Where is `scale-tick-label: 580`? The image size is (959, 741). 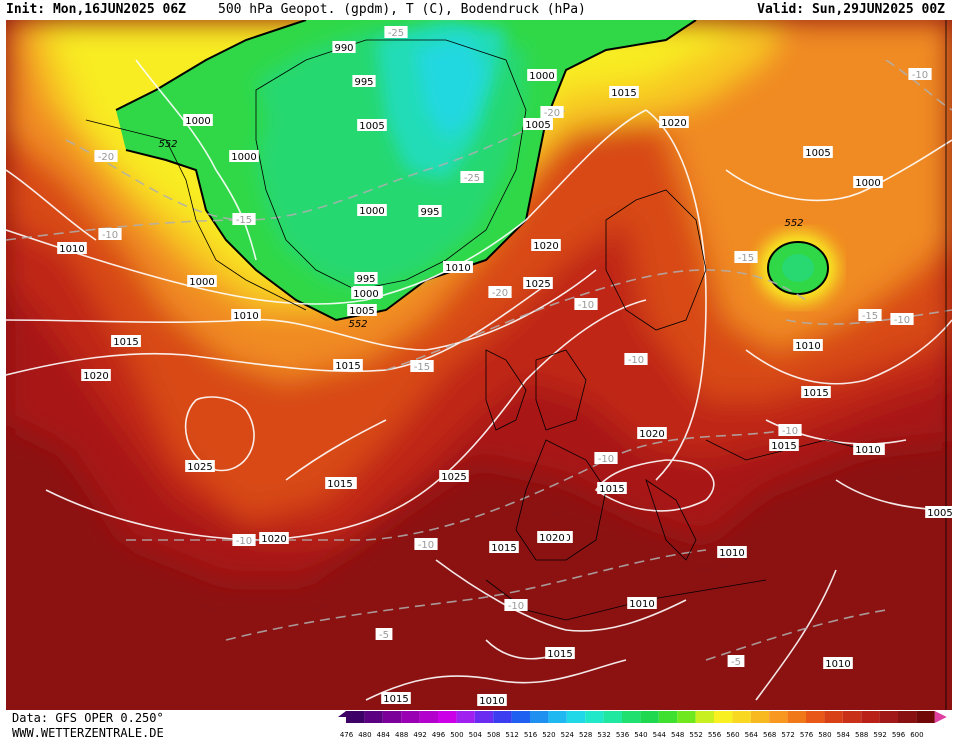 scale-tick-label: 580 is located at coordinates (824, 735).